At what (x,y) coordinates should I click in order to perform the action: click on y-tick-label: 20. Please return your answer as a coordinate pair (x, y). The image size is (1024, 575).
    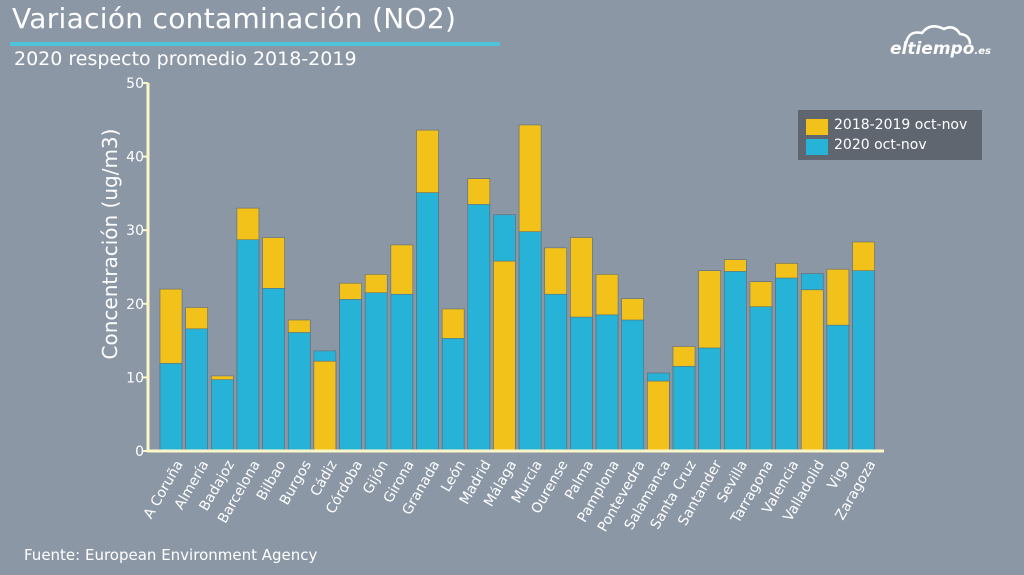
    Looking at the image, I should click on (135, 305).